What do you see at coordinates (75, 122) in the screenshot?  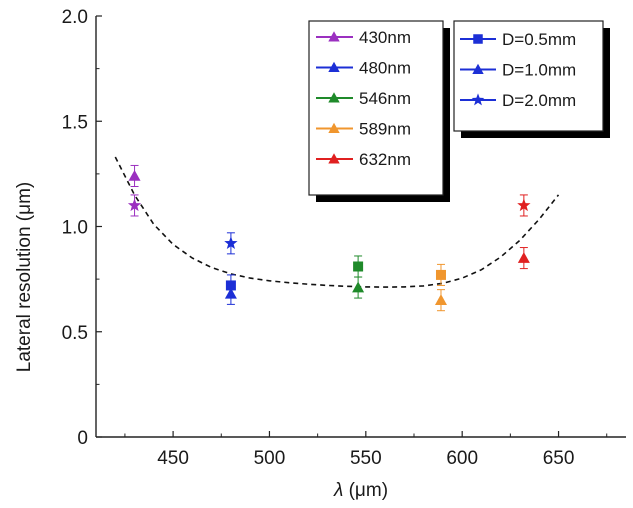 I see `y-tick-label: 1.5` at bounding box center [75, 122].